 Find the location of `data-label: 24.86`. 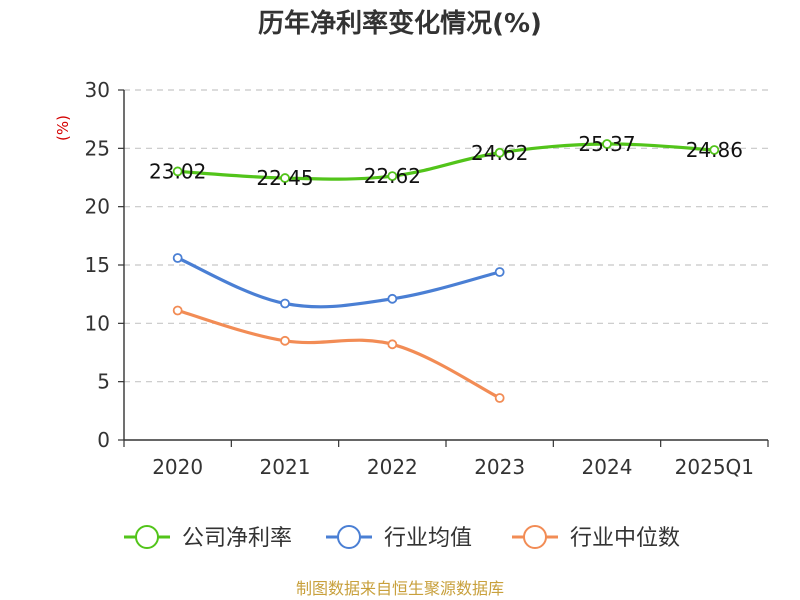

data-label: 24.86 is located at coordinates (714, 150).